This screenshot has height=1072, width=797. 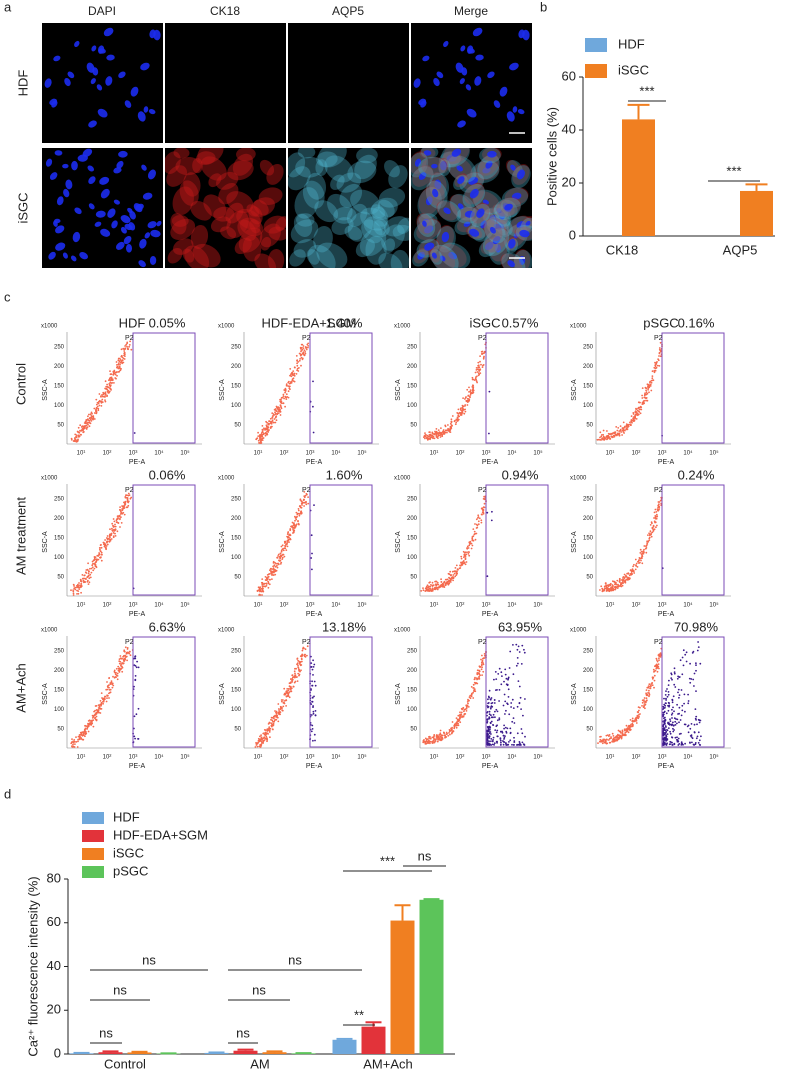 I want to click on gate, so click(x=341, y=540).